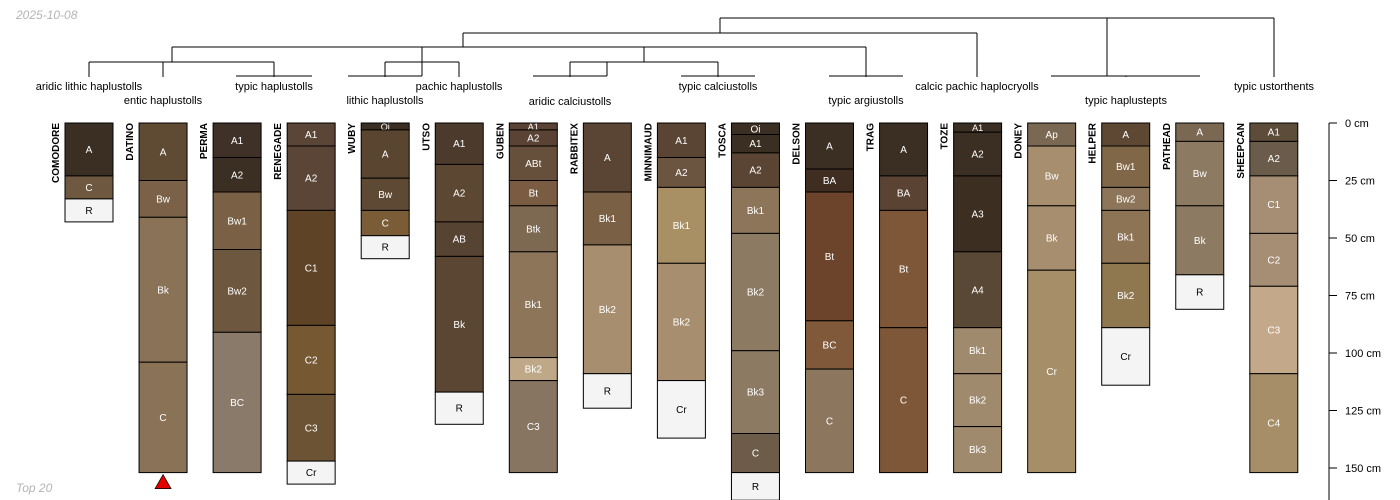 This screenshot has height=500, width=1400. I want to click on profile-delson: DELSON A BA Bt BC C, so click(823, 298).